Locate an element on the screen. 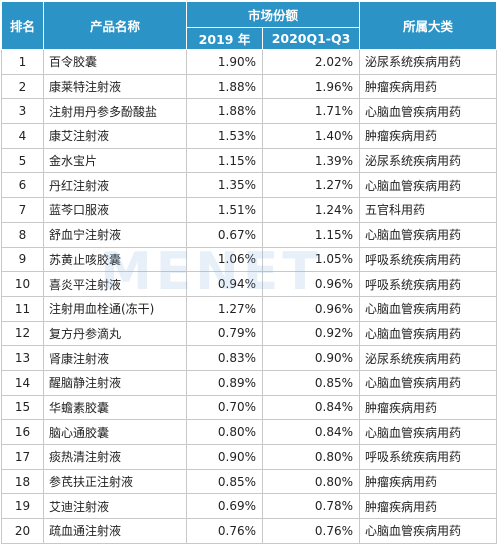 The height and width of the screenshot is (553, 498). table-header: 排名 产品名称 市场份额 所属大类 2019 年 2020Q1-Q3 is located at coordinates (249, 25).